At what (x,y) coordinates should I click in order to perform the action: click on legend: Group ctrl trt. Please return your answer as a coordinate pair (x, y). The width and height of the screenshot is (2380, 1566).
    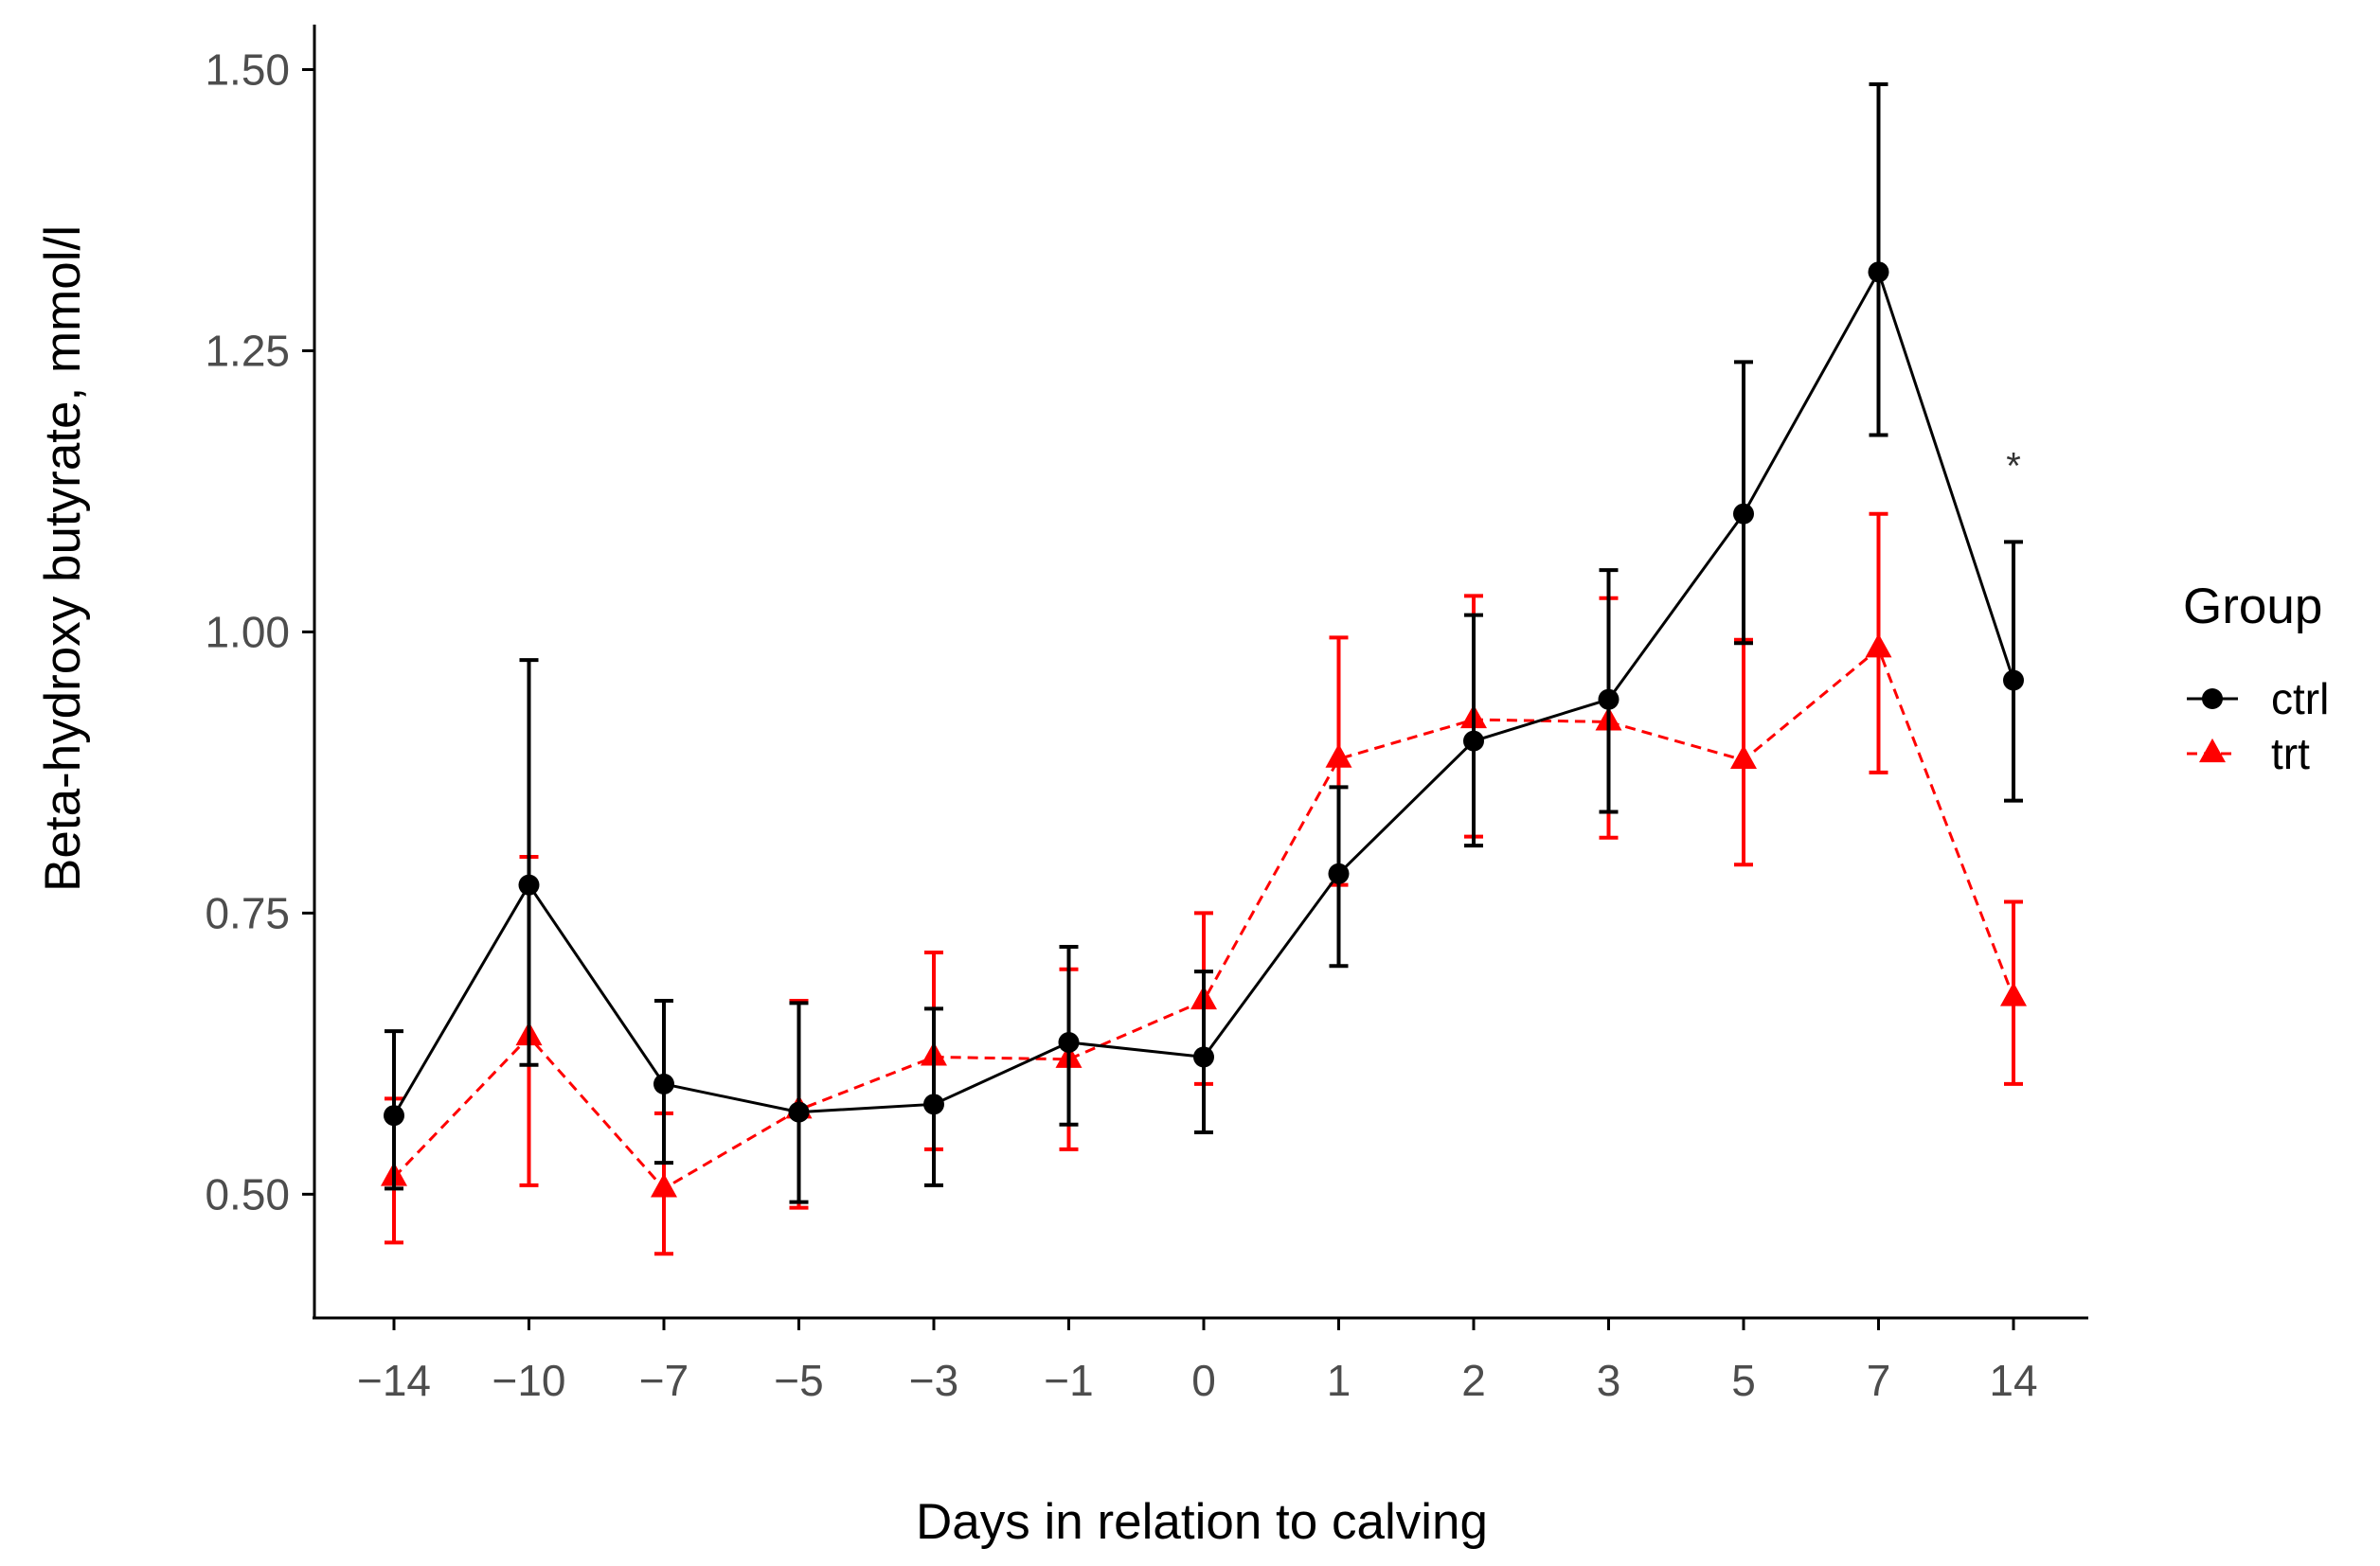
    Looking at the image, I should click on (2256, 678).